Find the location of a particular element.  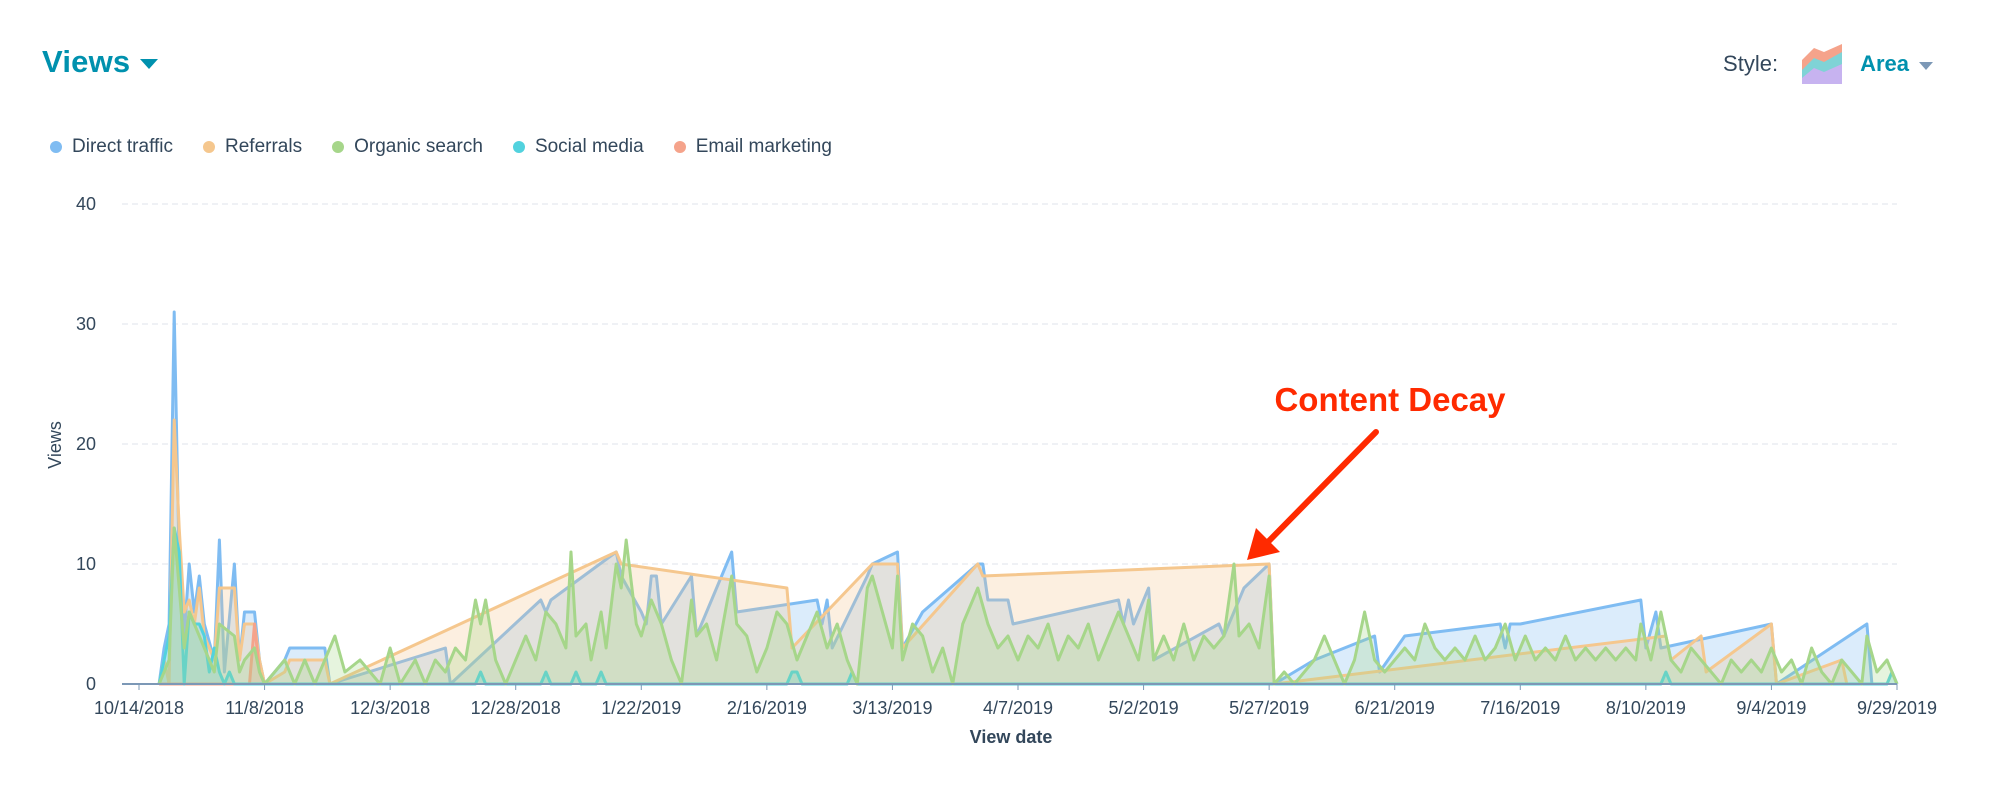

y-tick-label: 0 is located at coordinates (91, 684).